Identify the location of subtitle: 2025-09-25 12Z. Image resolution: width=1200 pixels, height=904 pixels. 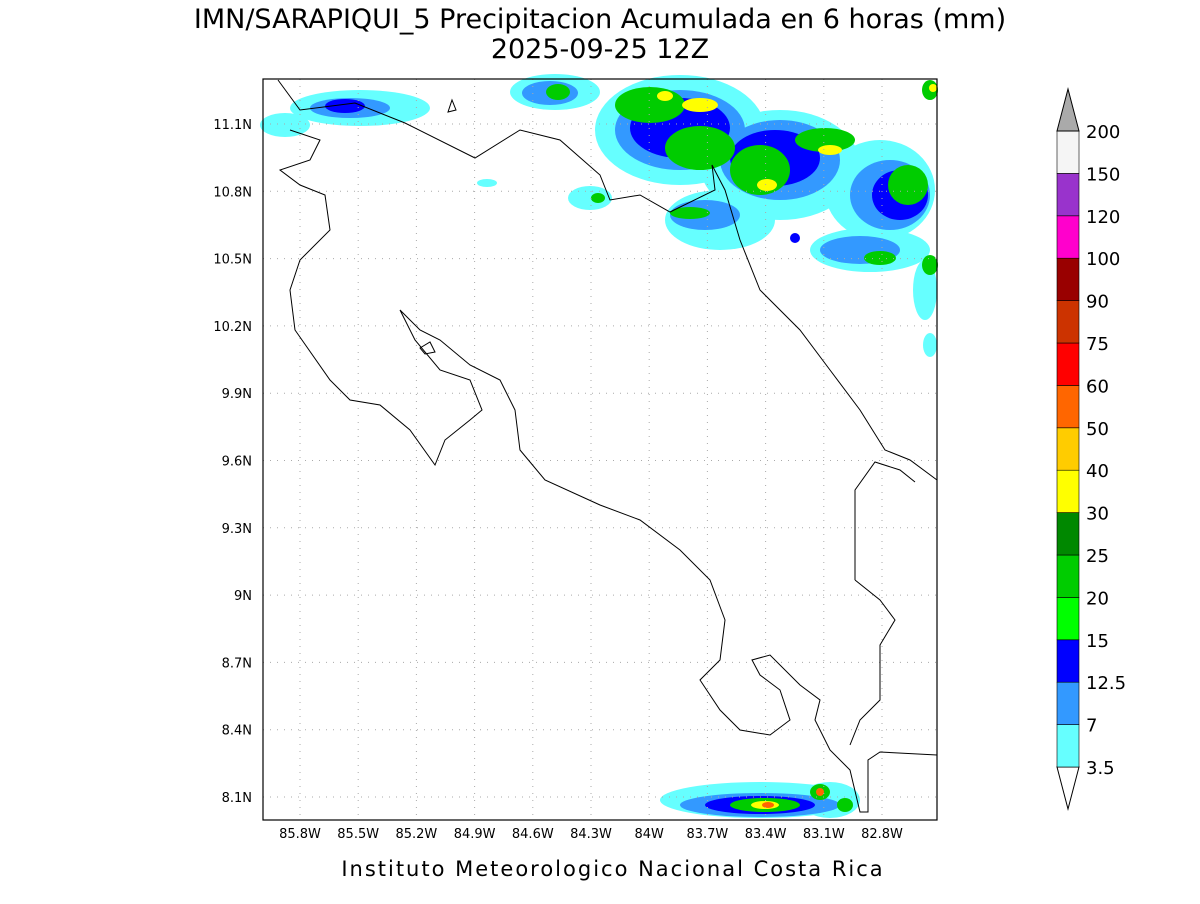
(600, 49).